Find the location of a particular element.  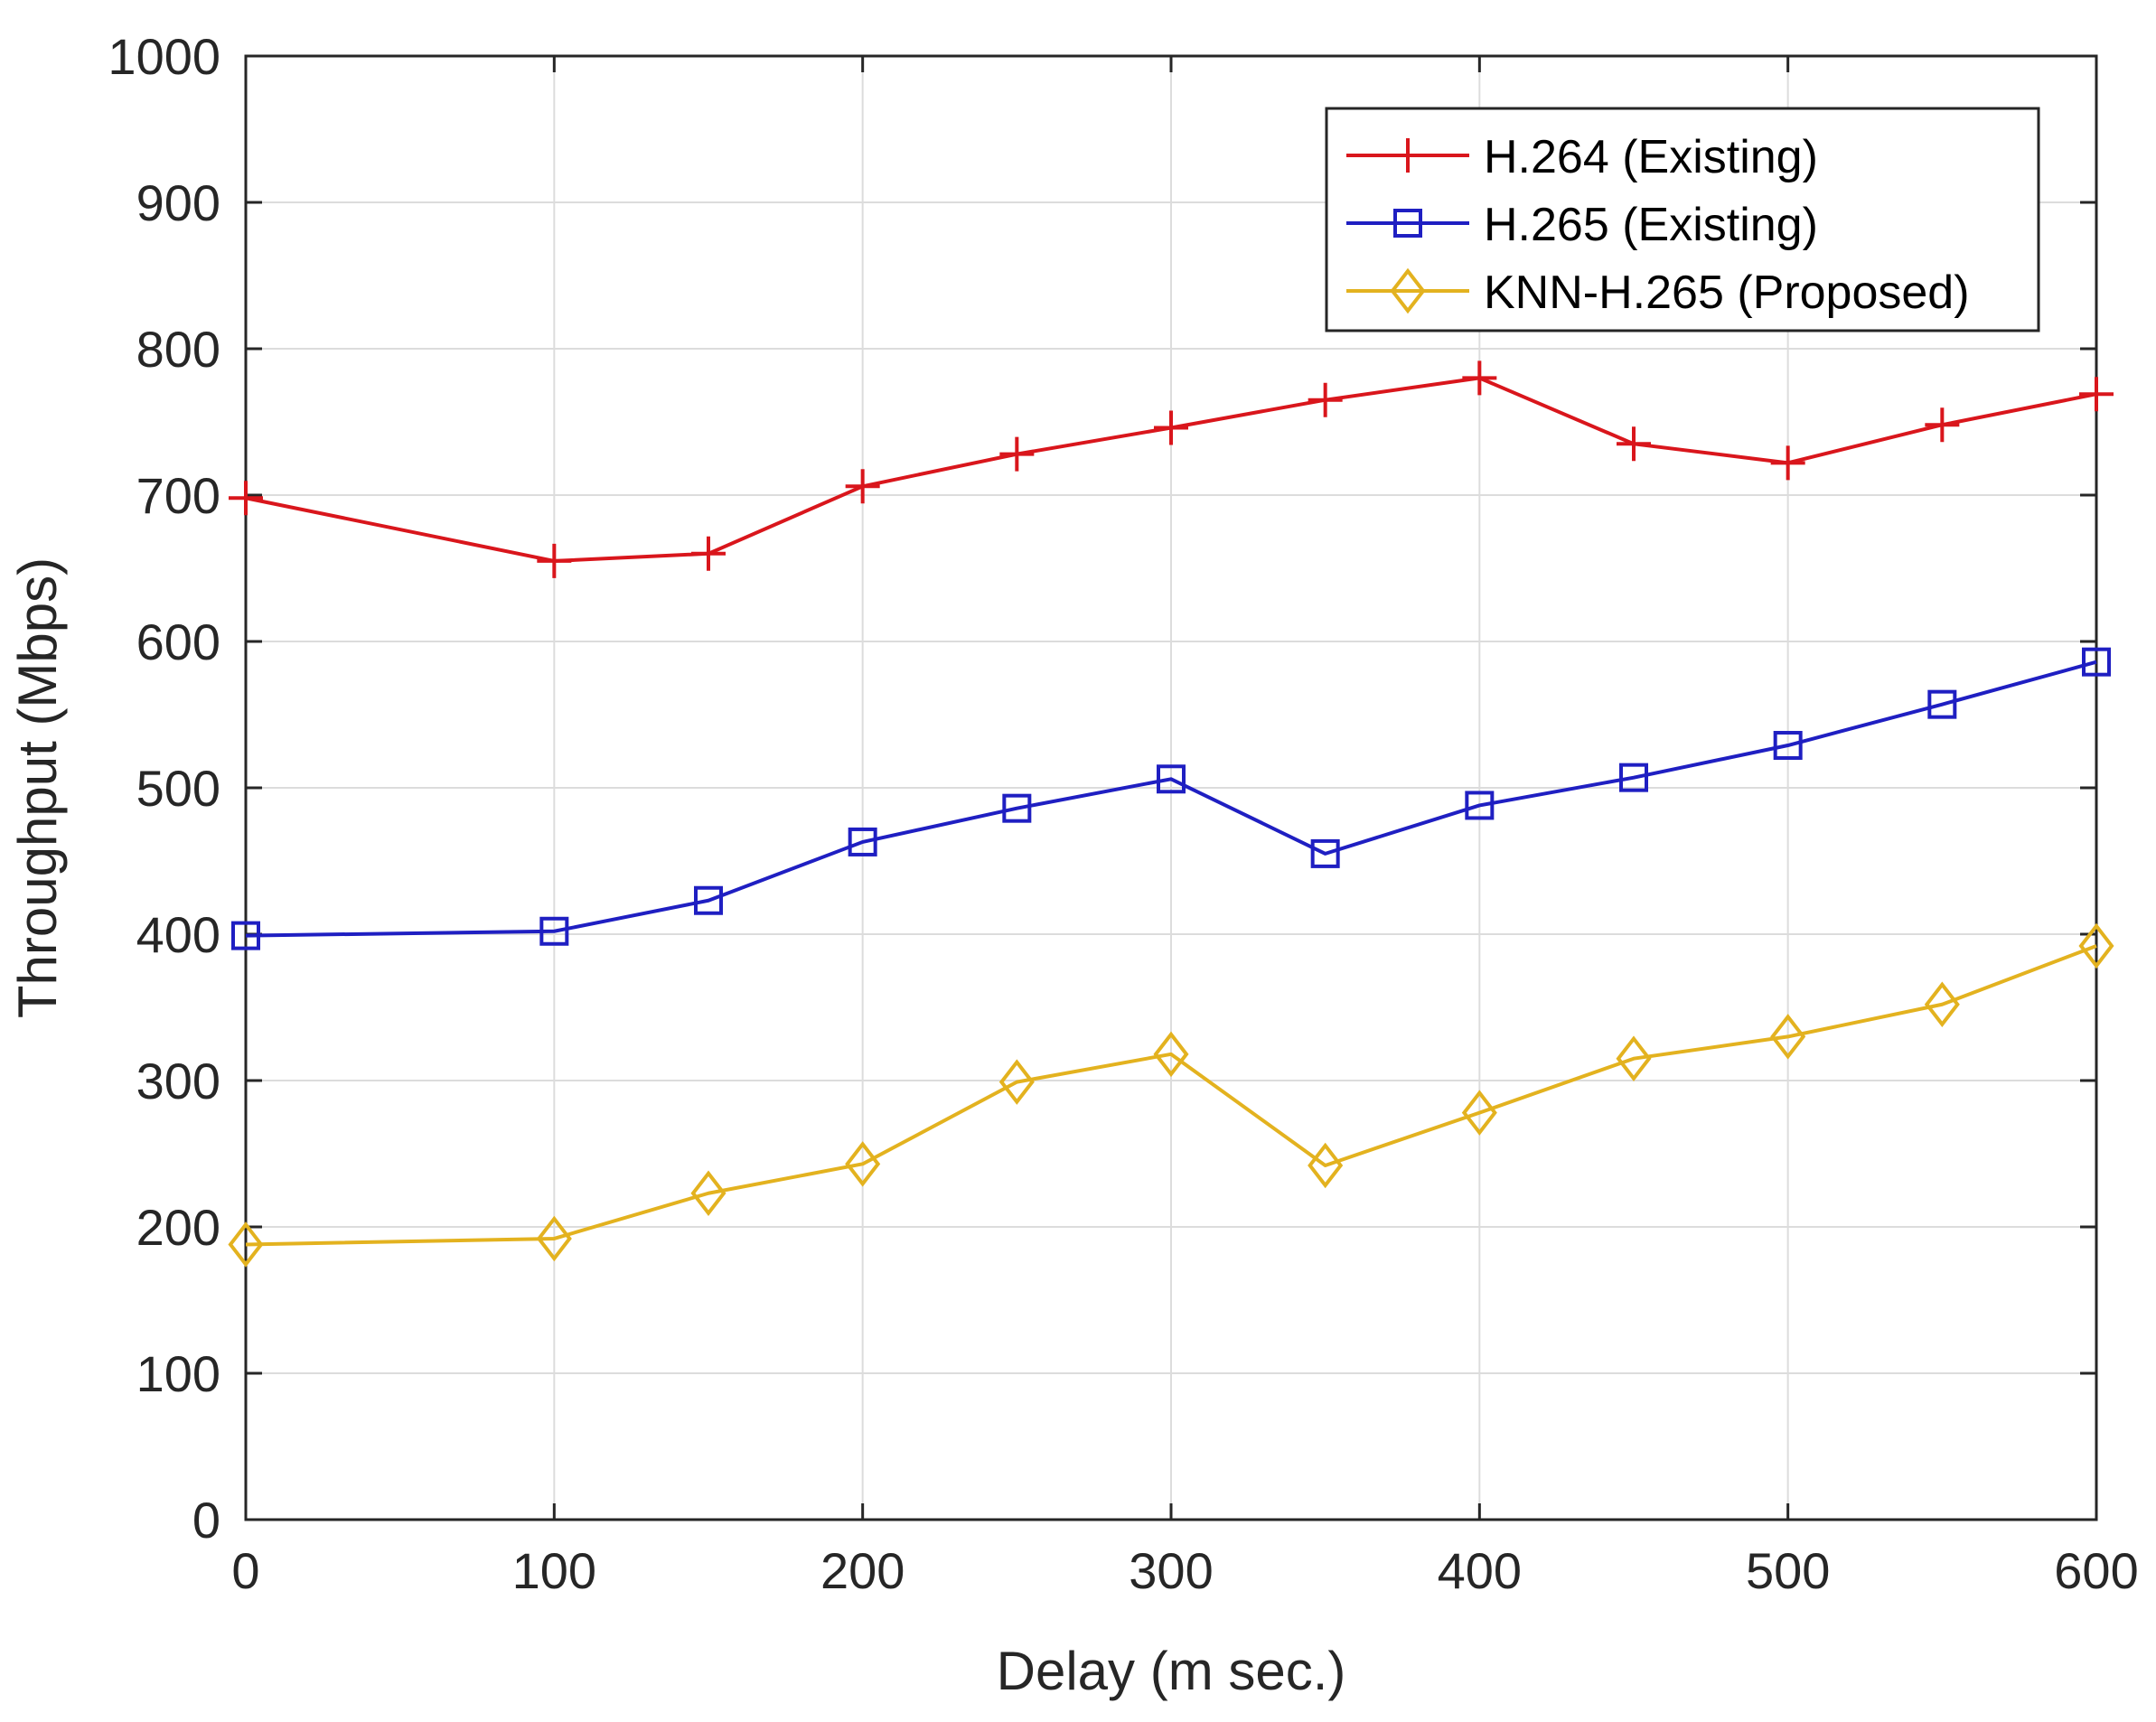

y-tick-label: 800 is located at coordinates (178, 349).